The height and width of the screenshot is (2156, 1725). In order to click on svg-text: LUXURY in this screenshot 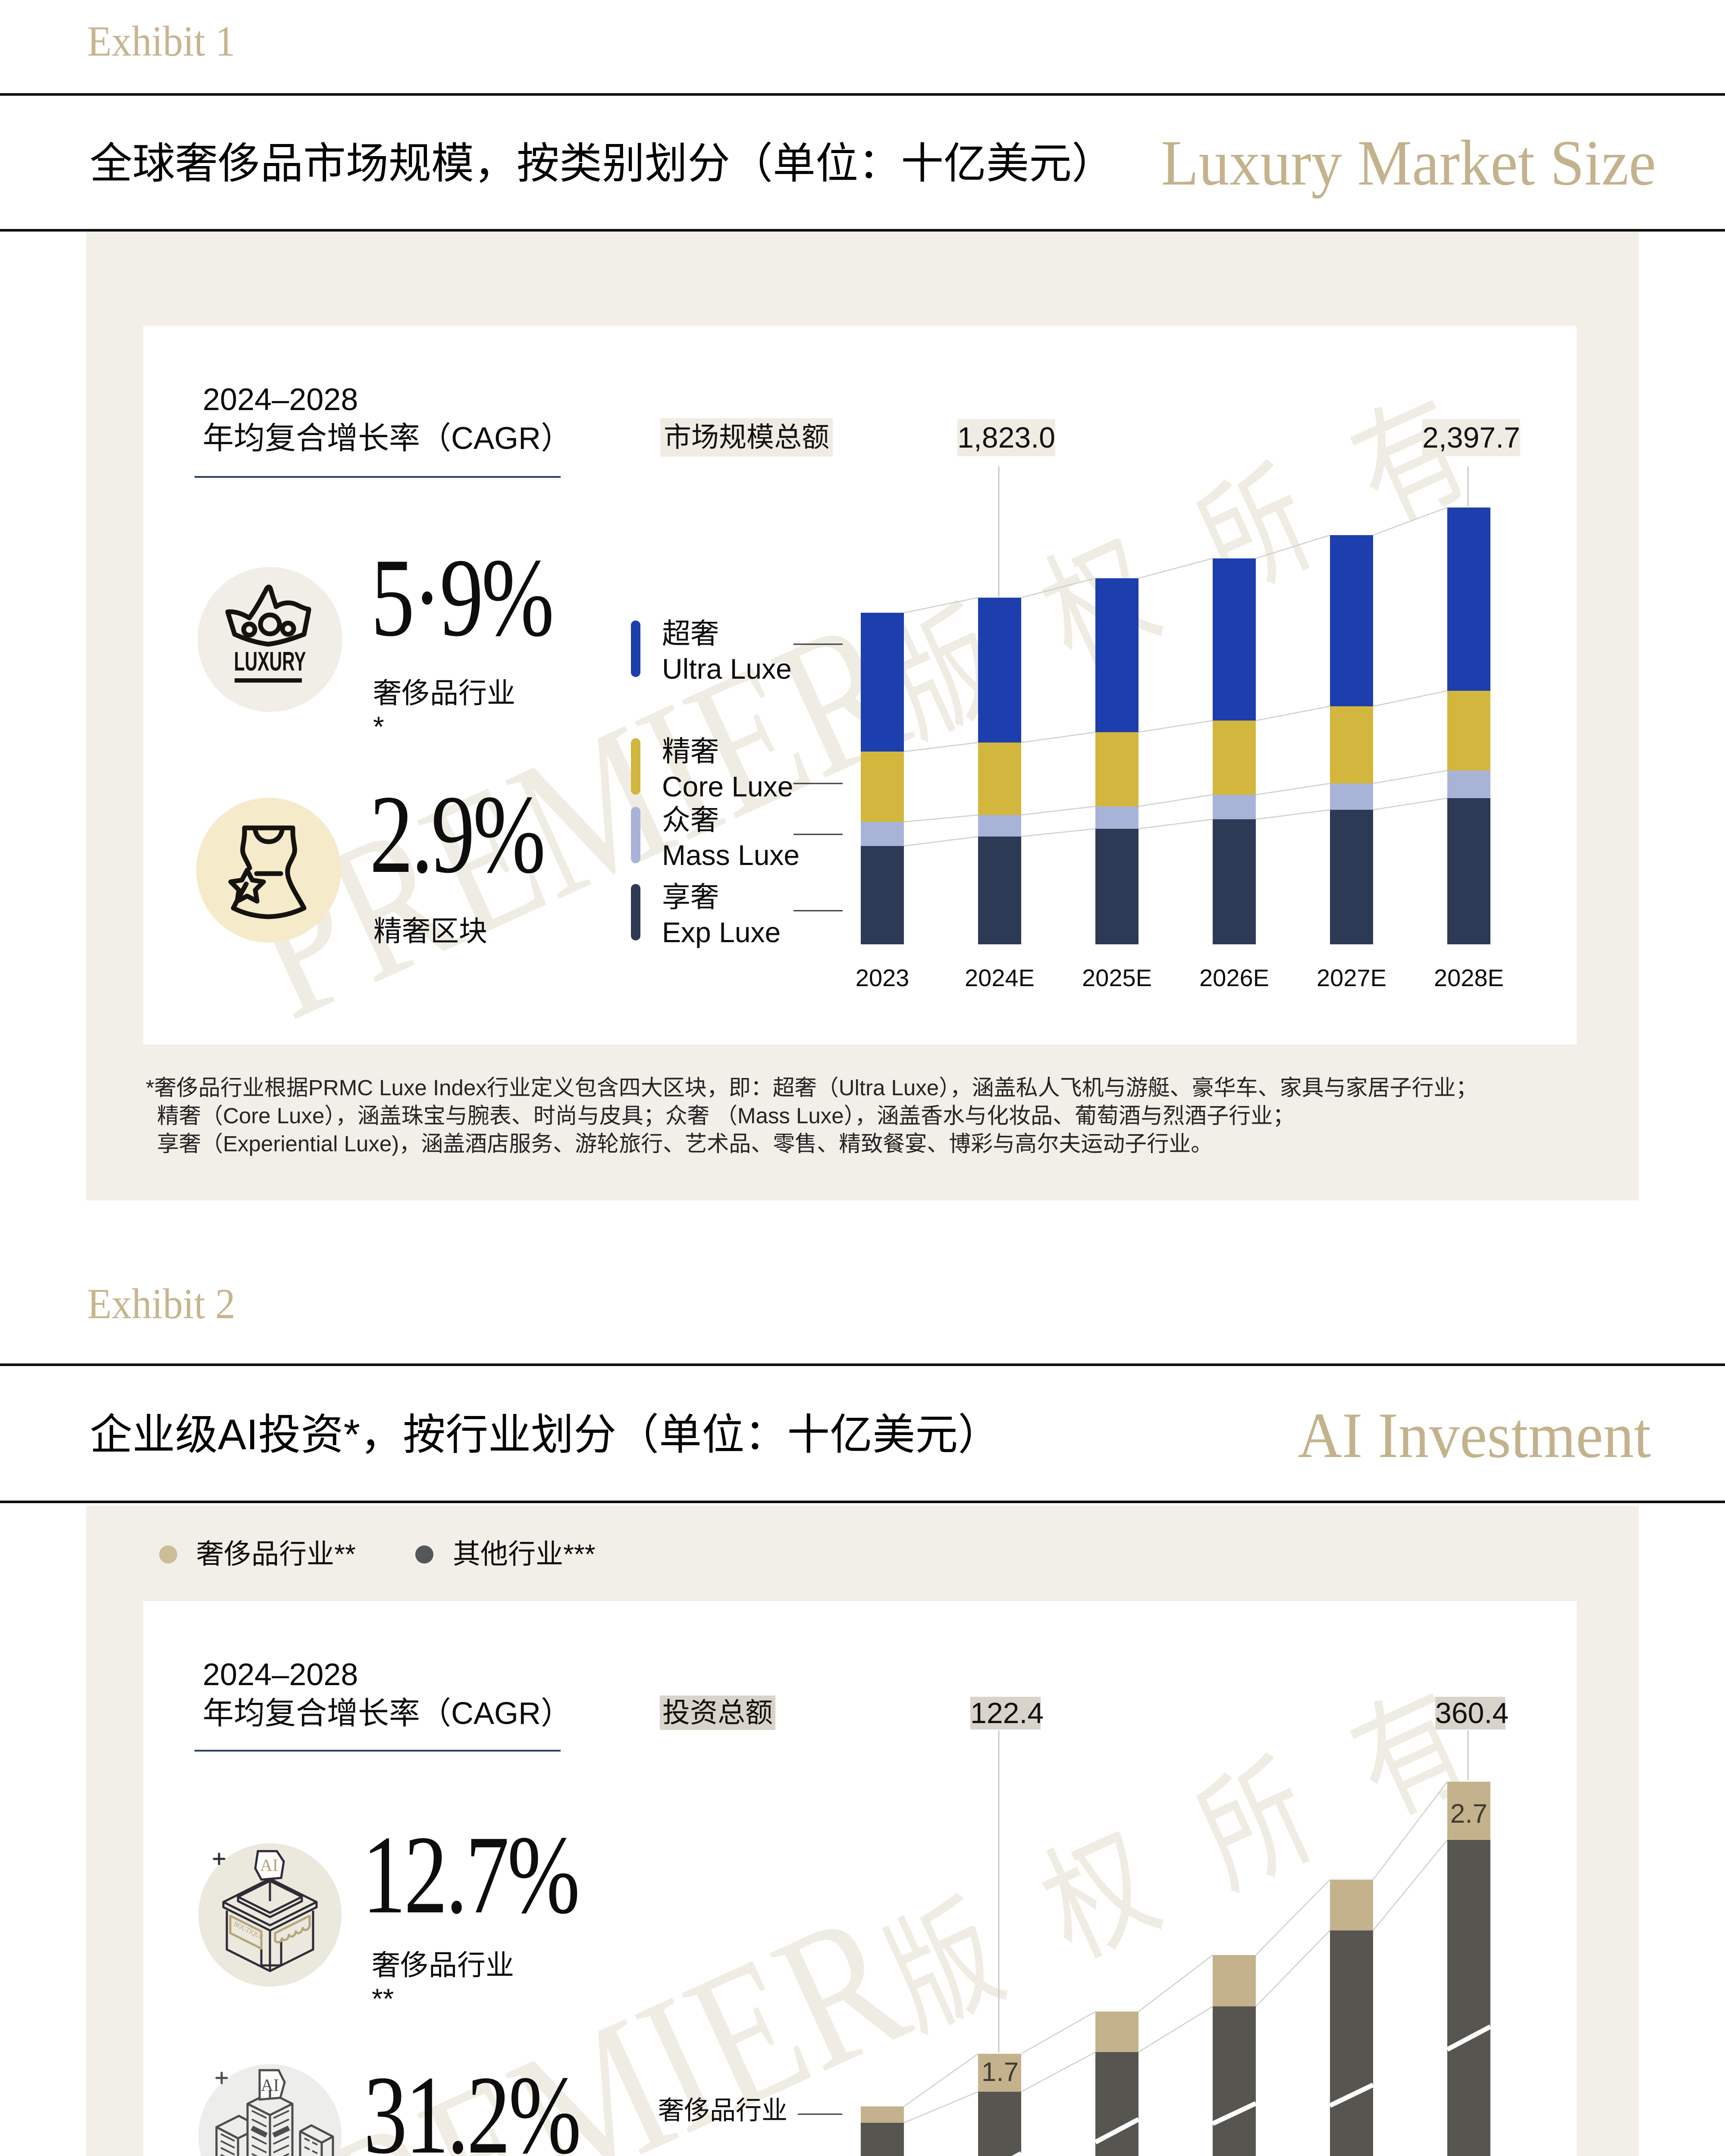, I will do `click(270, 662)`.